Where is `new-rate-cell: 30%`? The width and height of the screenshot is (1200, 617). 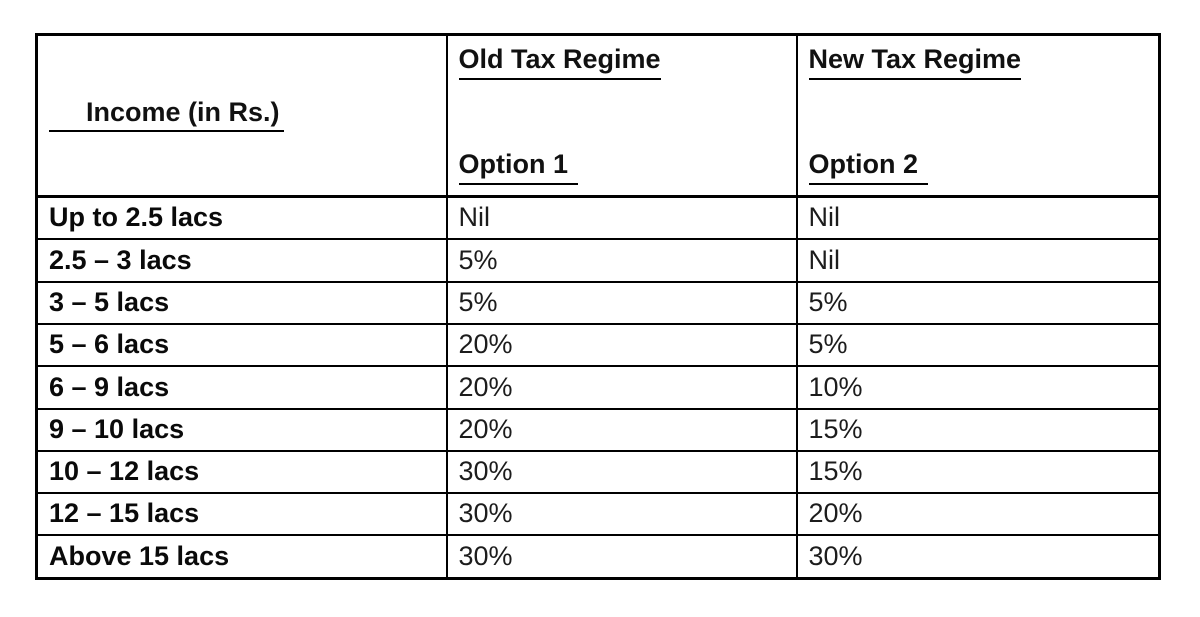
new-rate-cell: 30% is located at coordinates (978, 557).